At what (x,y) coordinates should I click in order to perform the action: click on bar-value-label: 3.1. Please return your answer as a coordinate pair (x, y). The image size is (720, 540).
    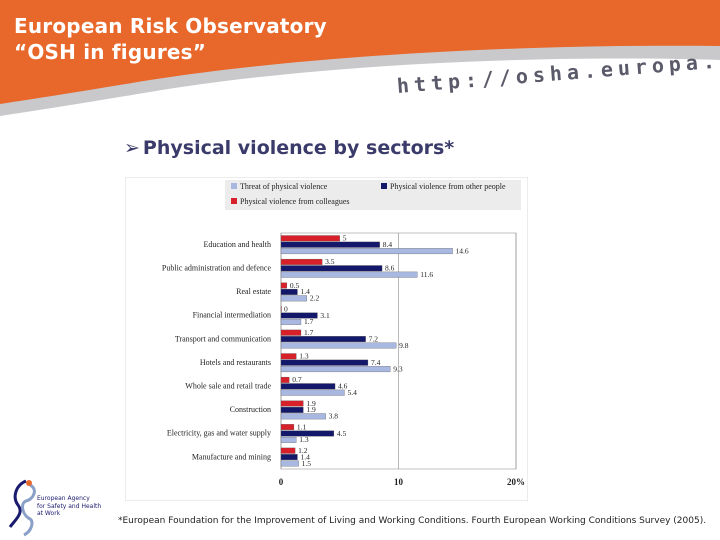
    Looking at the image, I should click on (325, 315).